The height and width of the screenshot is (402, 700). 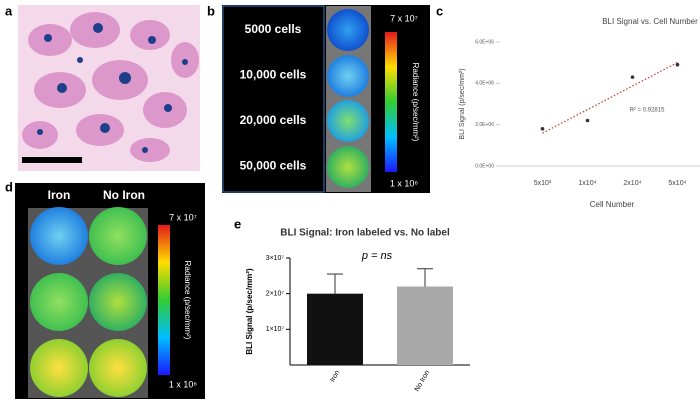 What do you see at coordinates (59, 195) in the screenshot?
I see `column-label: Iron` at bounding box center [59, 195].